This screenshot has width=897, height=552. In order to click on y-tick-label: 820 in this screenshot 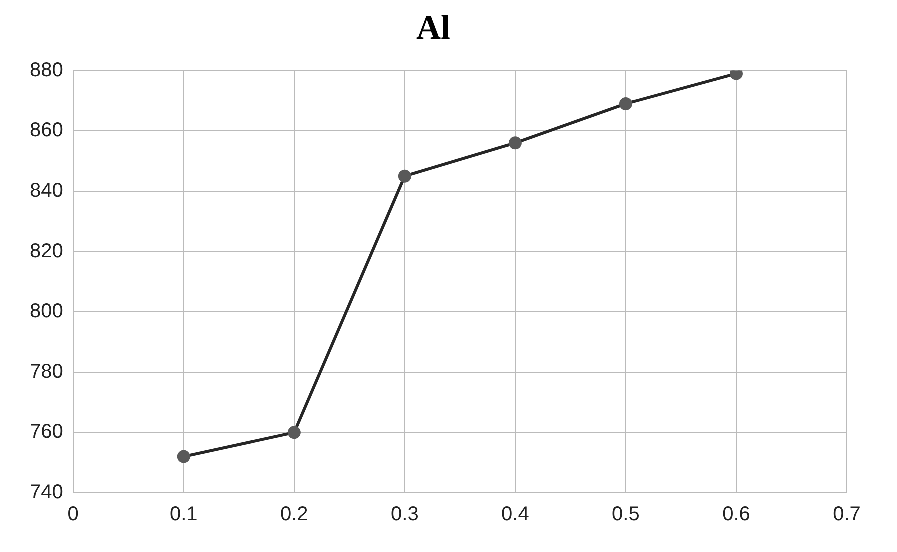, I will do `click(47, 251)`.